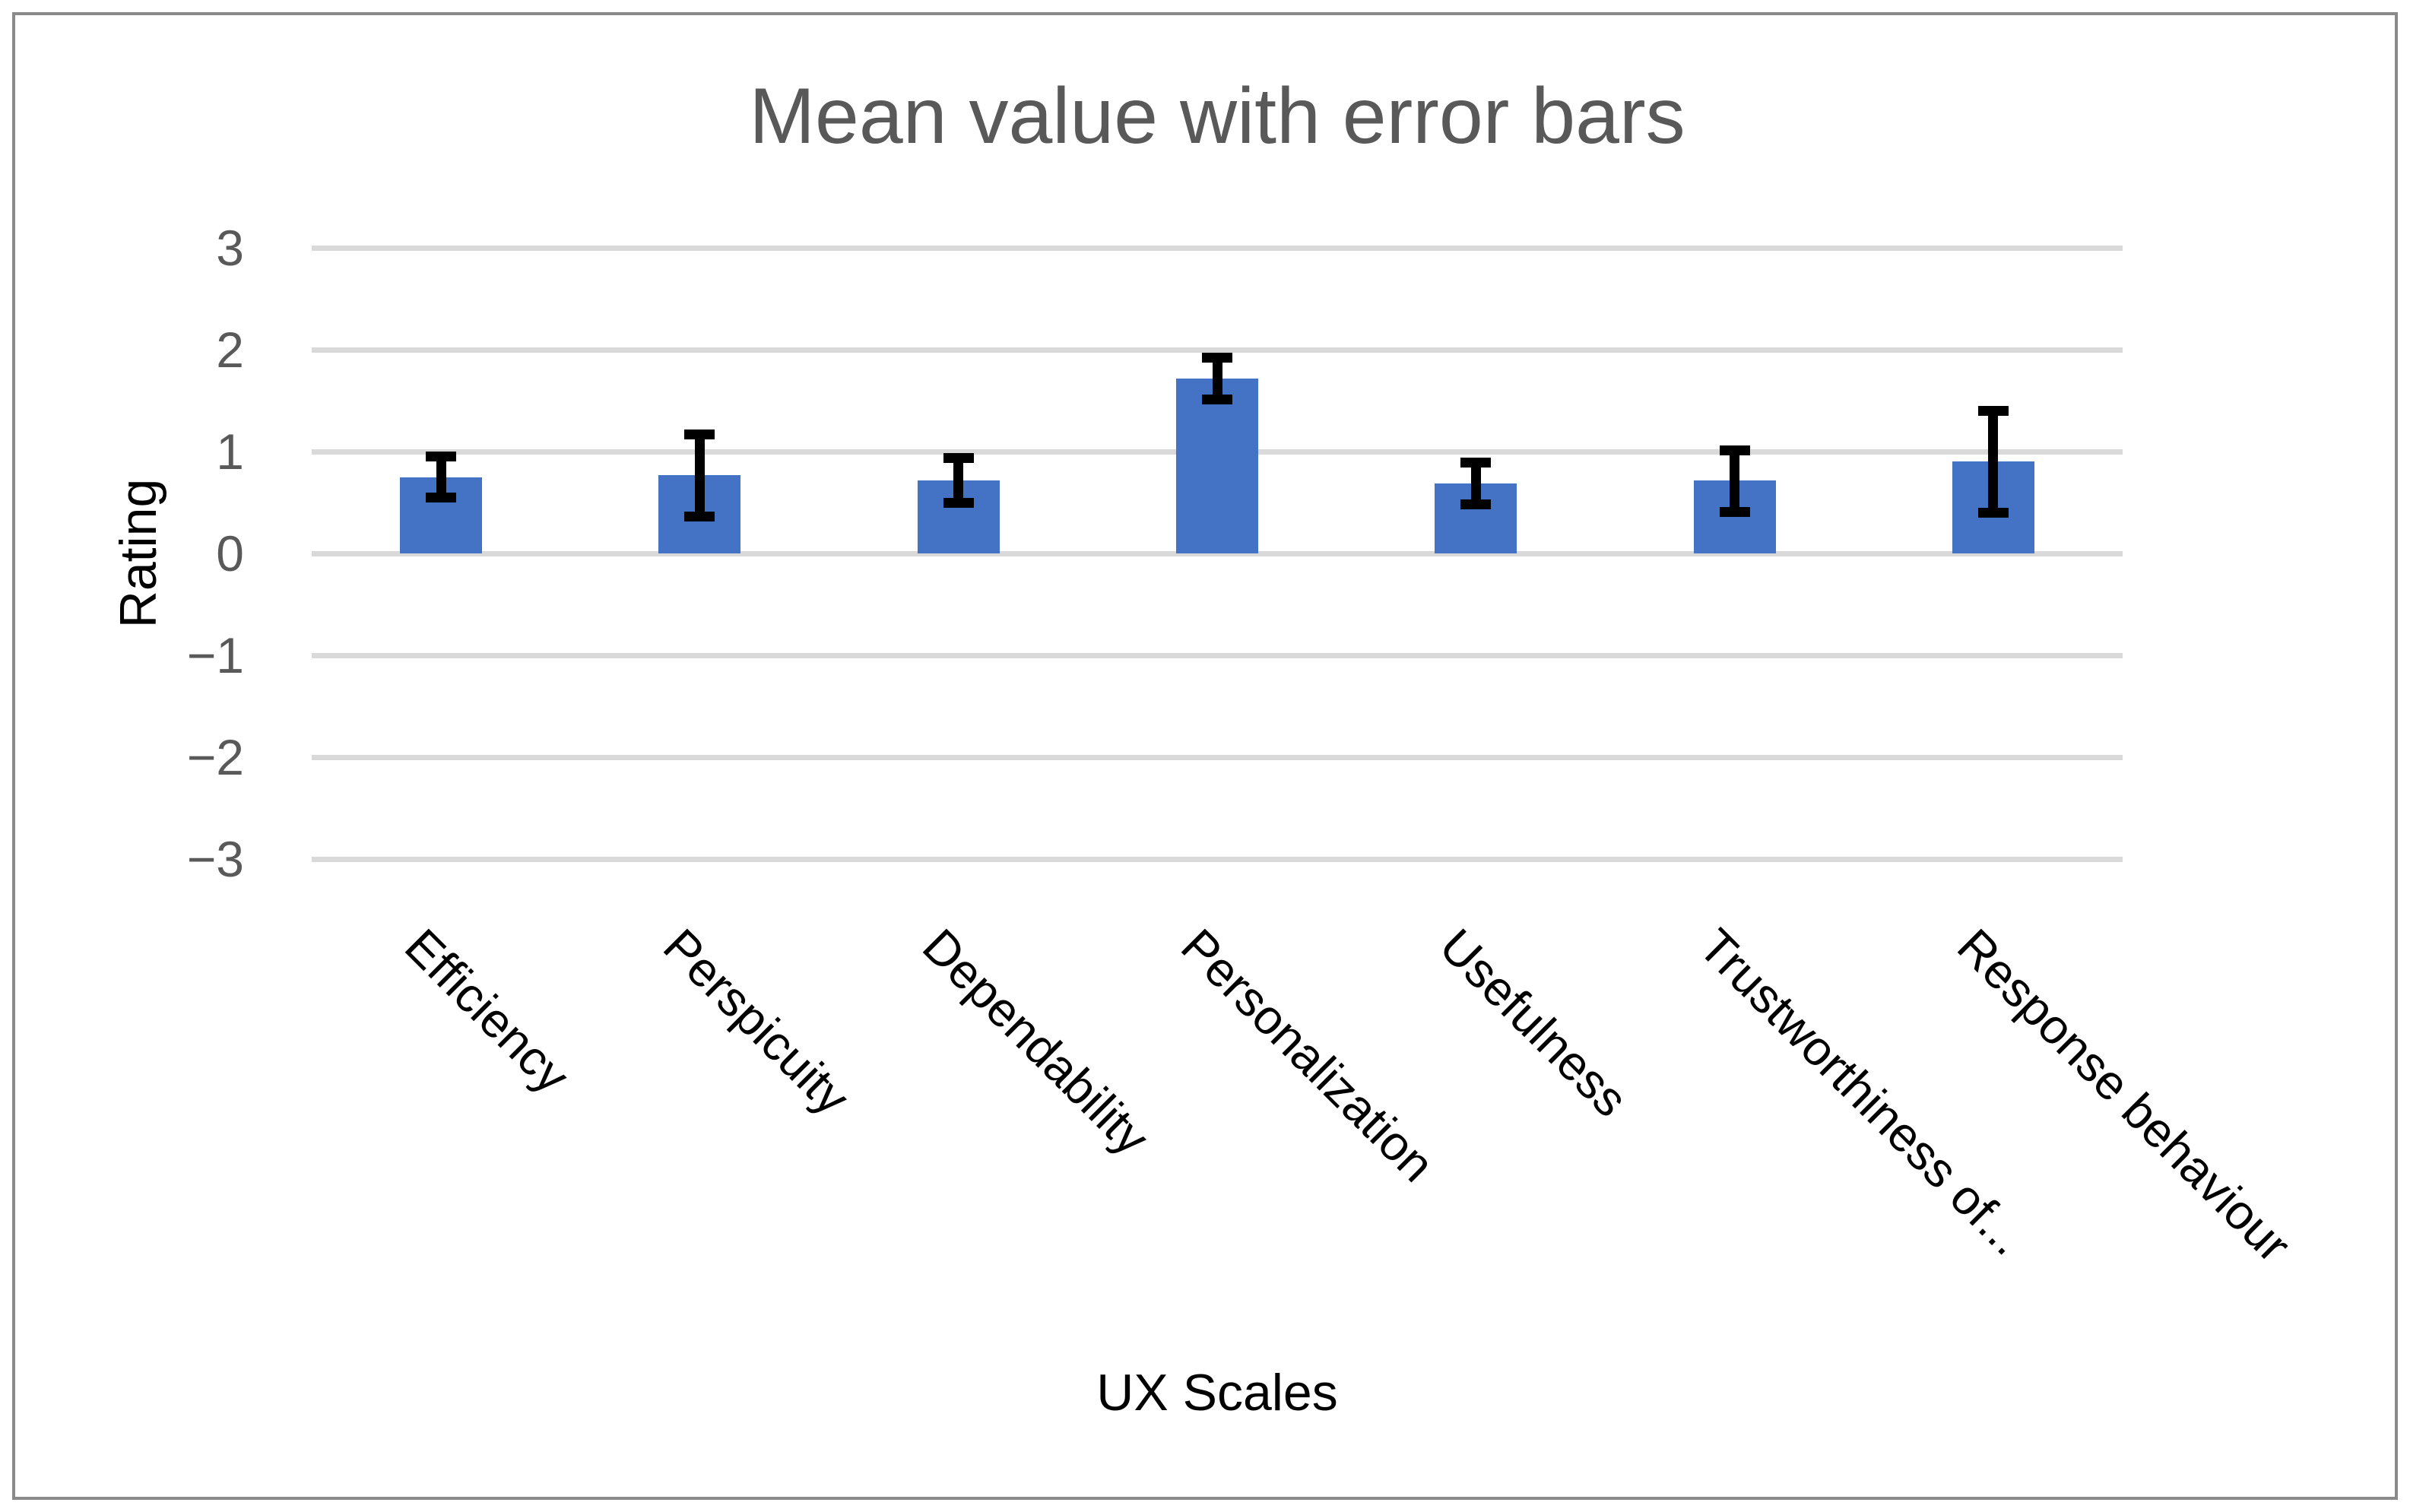 The image size is (2410, 1512). Describe the element at coordinates (1217, 1393) in the screenshot. I see `x-axis-title: UX Scales` at that location.